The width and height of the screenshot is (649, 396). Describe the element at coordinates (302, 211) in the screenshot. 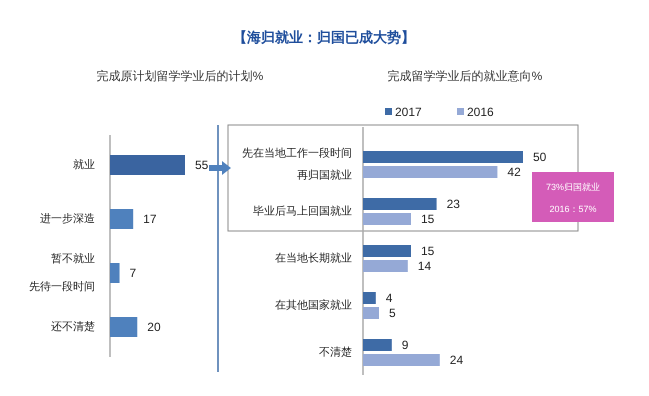

I see `y-tick-label: 毕业后马上回国就业` at that location.